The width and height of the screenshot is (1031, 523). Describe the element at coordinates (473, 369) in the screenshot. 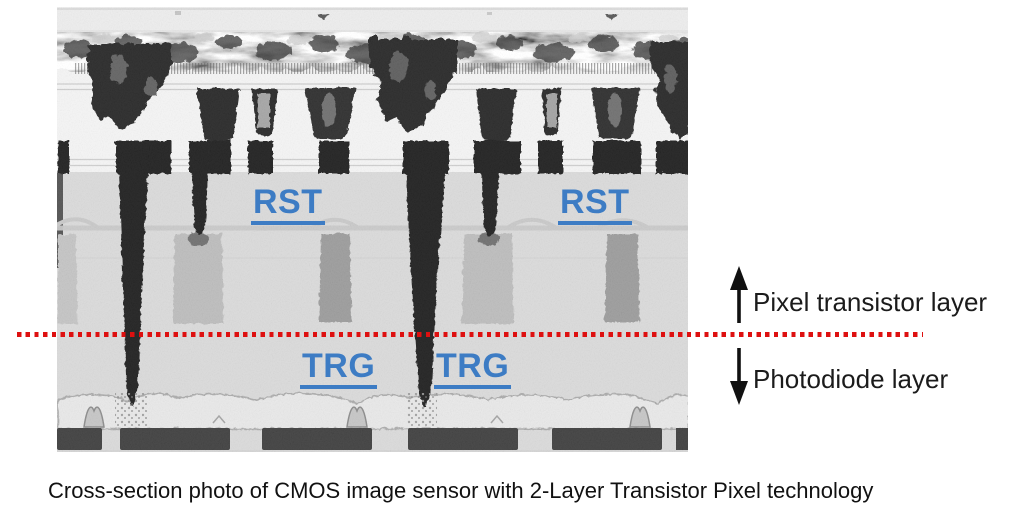

I see `trg-label-2: TRG` at that location.